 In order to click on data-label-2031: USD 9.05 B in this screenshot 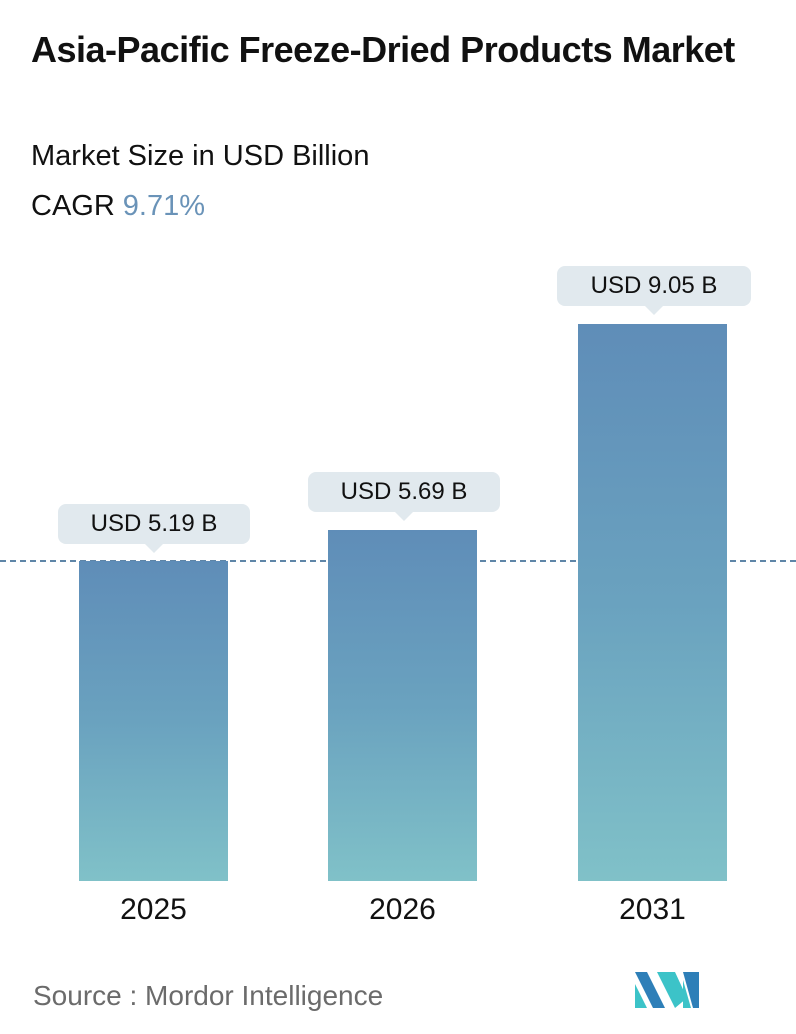, I will do `click(654, 290)`.